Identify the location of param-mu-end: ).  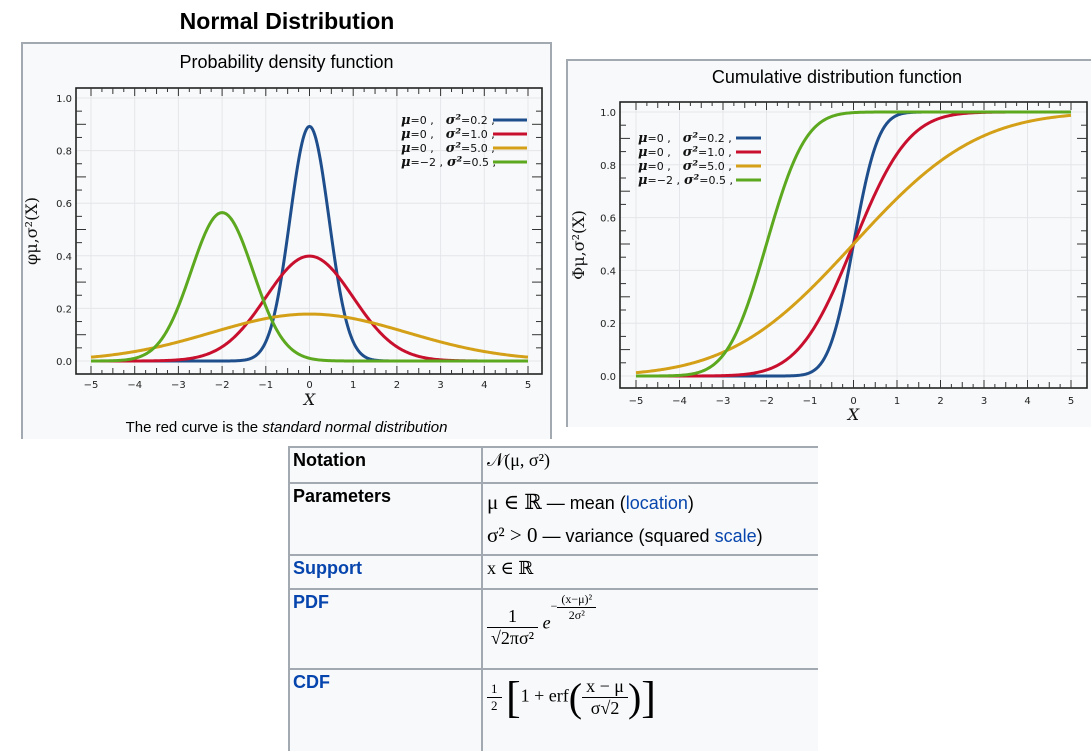
(690, 503).